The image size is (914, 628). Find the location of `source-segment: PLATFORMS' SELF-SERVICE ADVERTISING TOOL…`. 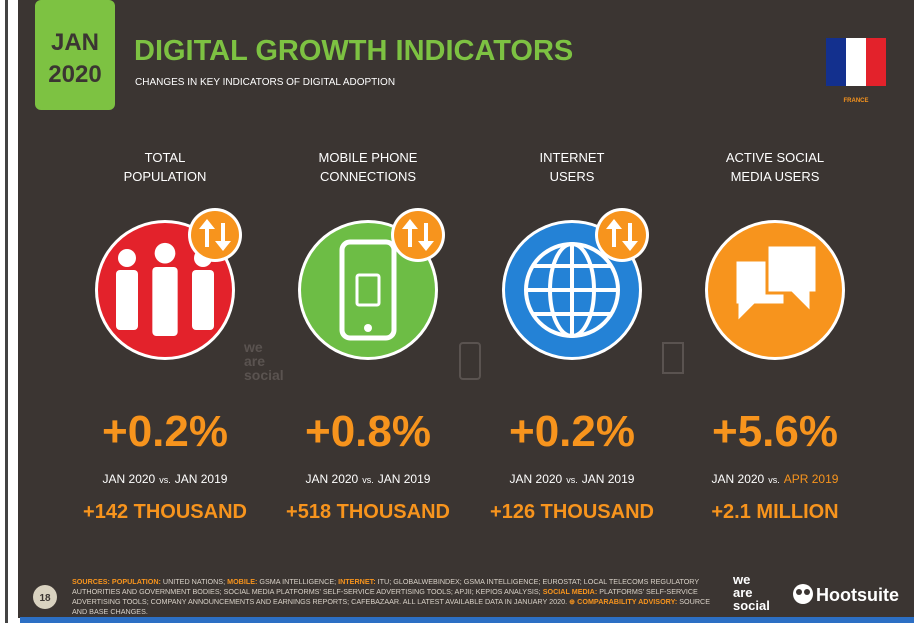

source-segment: PLATFORMS' SELF-SERVICE ADVERTISING TOOL… is located at coordinates (385, 596).